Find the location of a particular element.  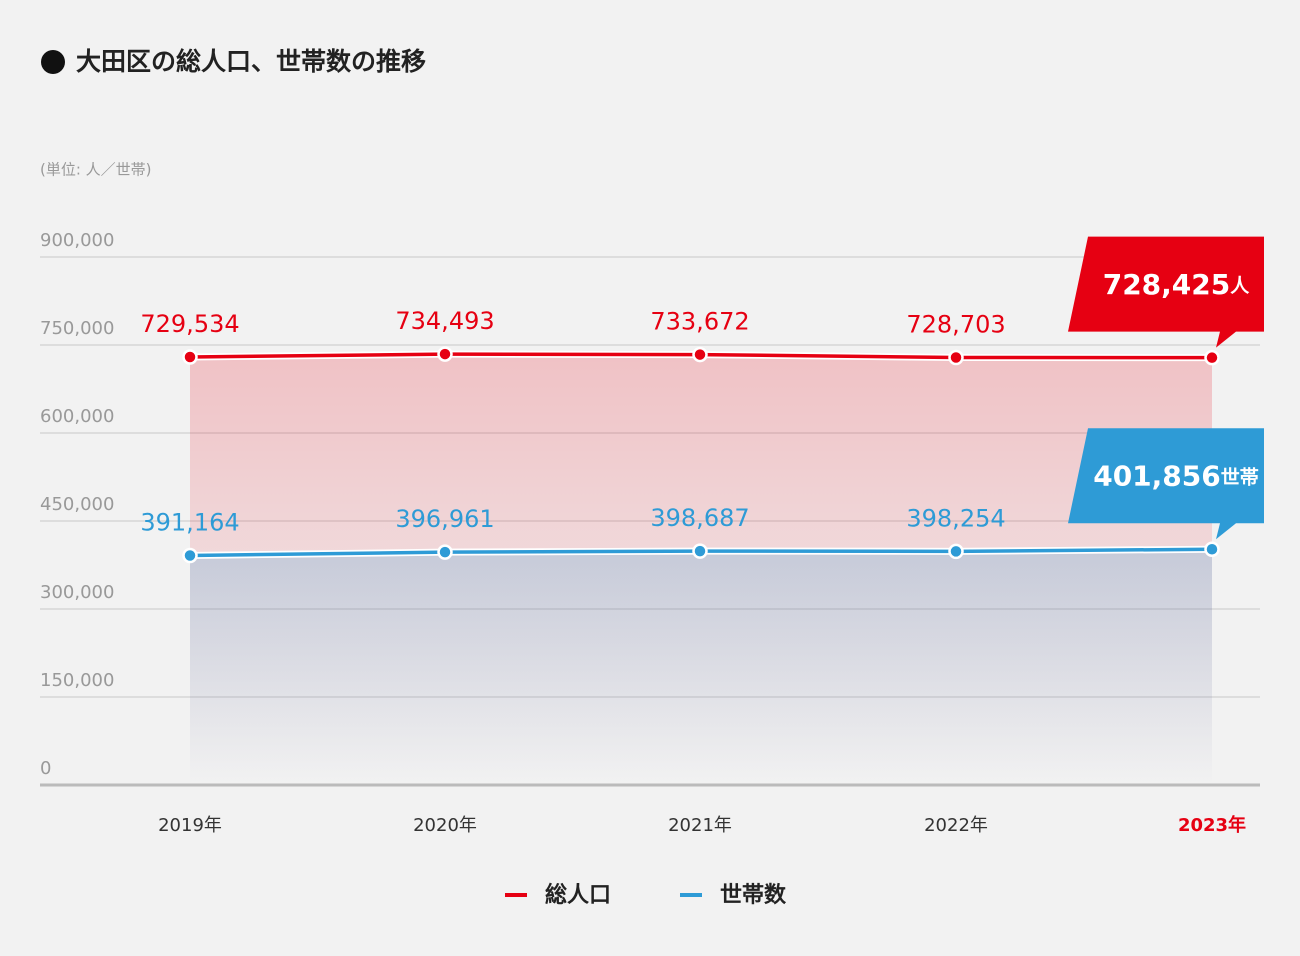

legend-label: 世帯数 is located at coordinates (753, 895).